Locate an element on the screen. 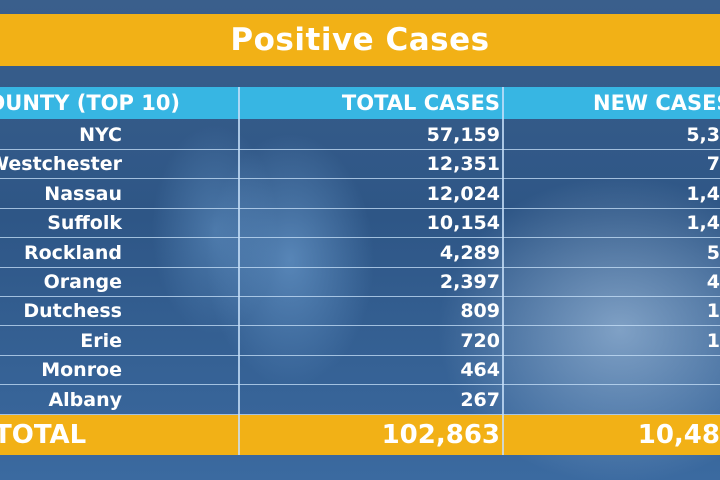 Image resolution: width=720 pixels, height=480 pixels. county-name: Monroe is located at coordinates (81, 370).